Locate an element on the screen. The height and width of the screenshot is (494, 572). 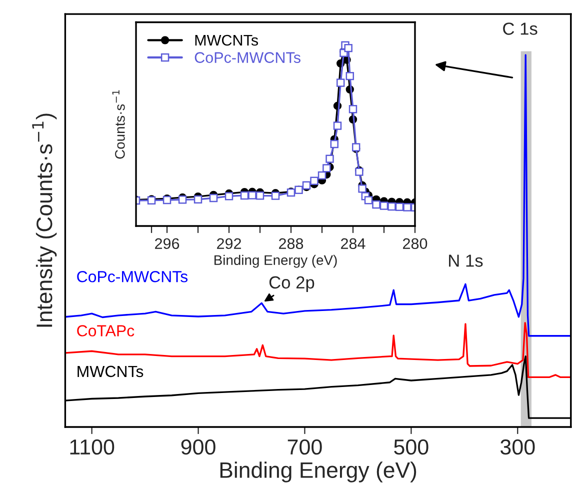
x-tick-label: 1100 is located at coordinates (92, 447).